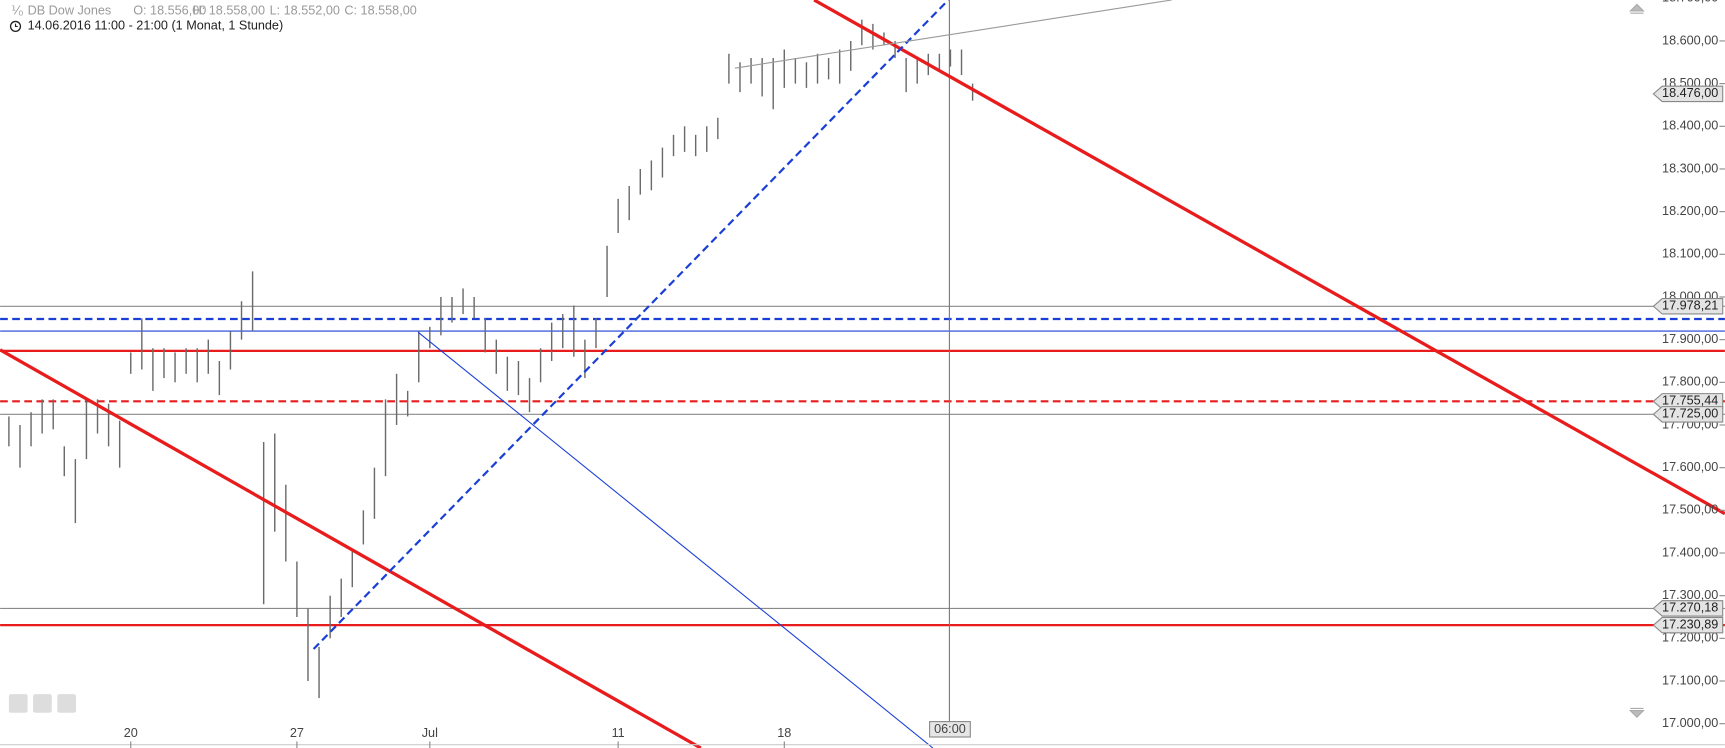  I want to click on trend-line, so click(953, 34).